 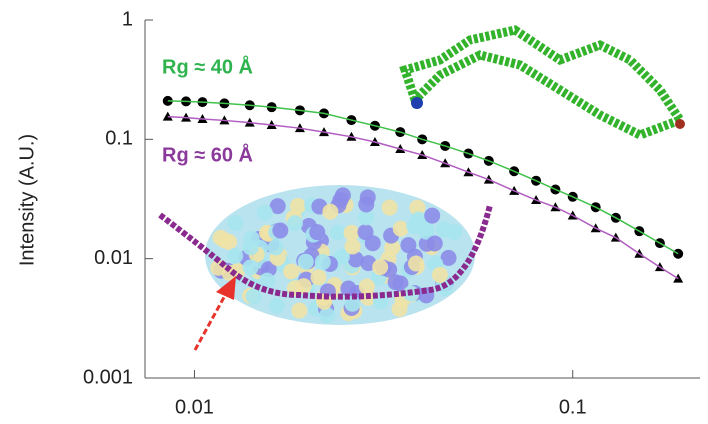 What do you see at coordinates (27, 200) in the screenshot?
I see `y-axis-title: Intensity (A.U.)` at bounding box center [27, 200].